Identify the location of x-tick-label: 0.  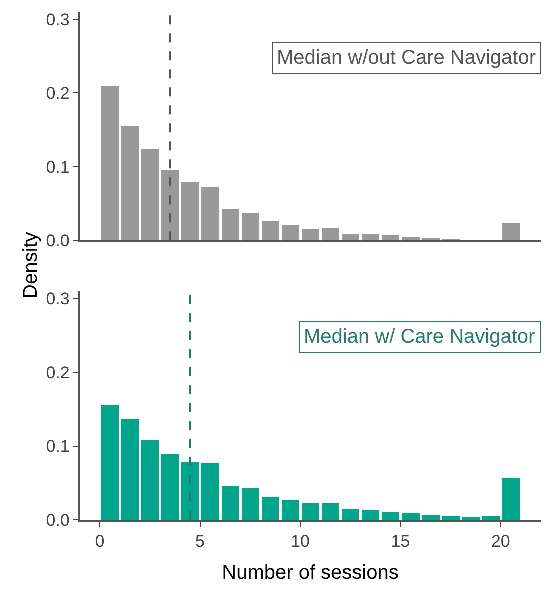
(100, 542).